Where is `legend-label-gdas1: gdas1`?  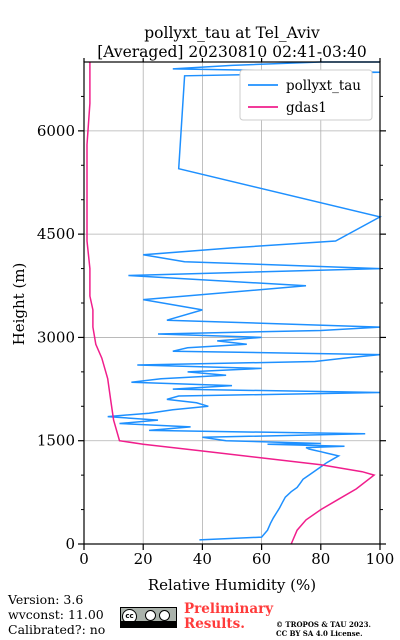
legend-label-gdas1: gdas1 is located at coordinates (306, 108).